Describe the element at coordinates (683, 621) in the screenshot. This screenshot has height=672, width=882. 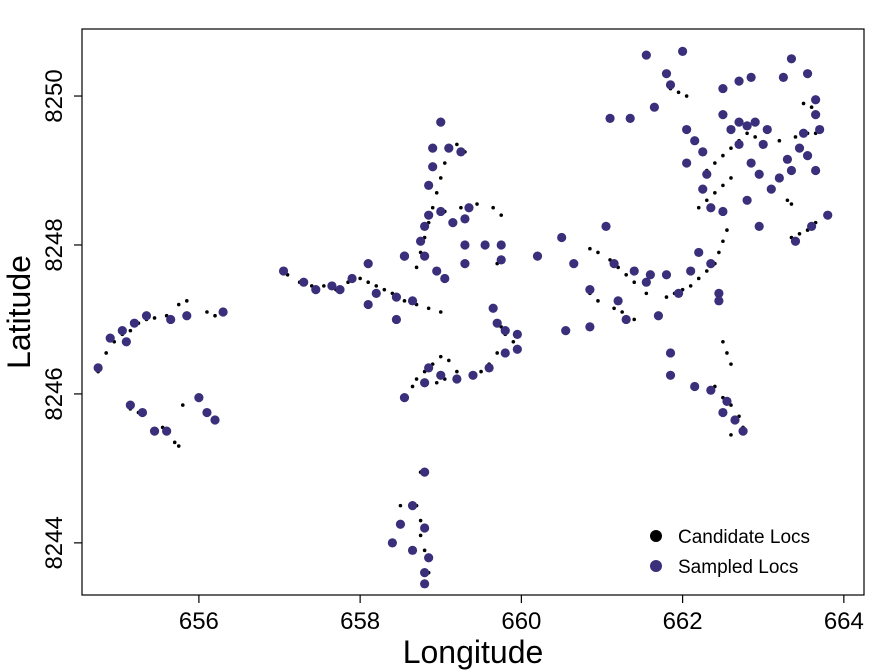
I see `x-tick-label-3: 662` at that location.